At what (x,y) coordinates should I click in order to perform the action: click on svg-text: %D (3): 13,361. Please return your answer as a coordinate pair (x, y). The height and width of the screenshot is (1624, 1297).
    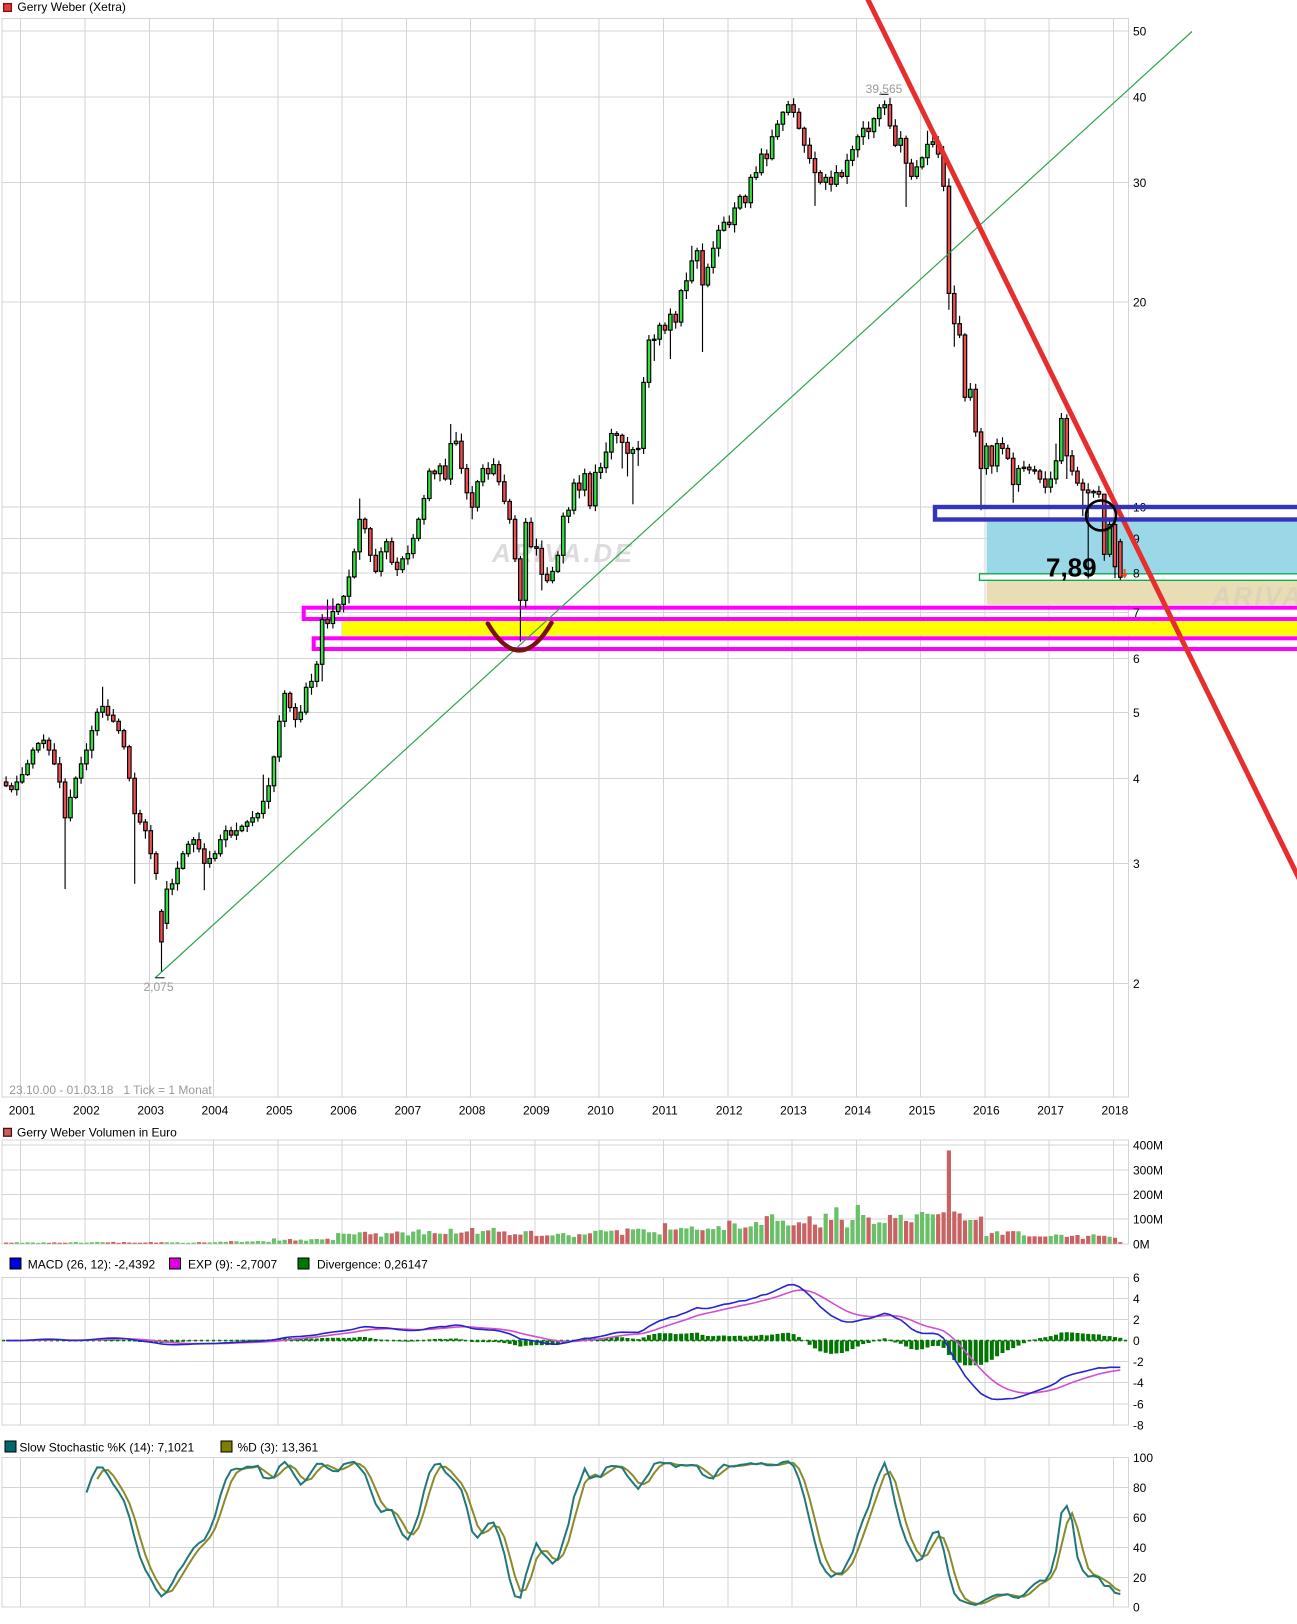
    Looking at the image, I should click on (278, 1448).